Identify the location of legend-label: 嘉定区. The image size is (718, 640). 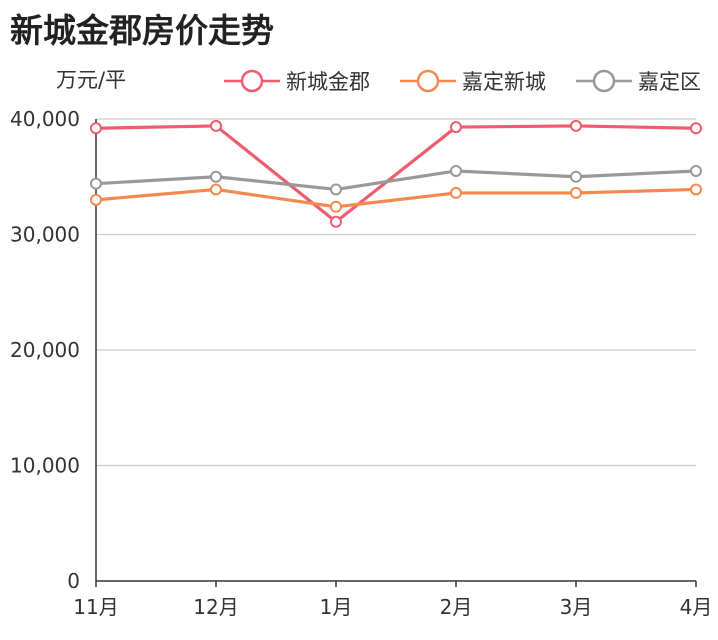
(669, 82).